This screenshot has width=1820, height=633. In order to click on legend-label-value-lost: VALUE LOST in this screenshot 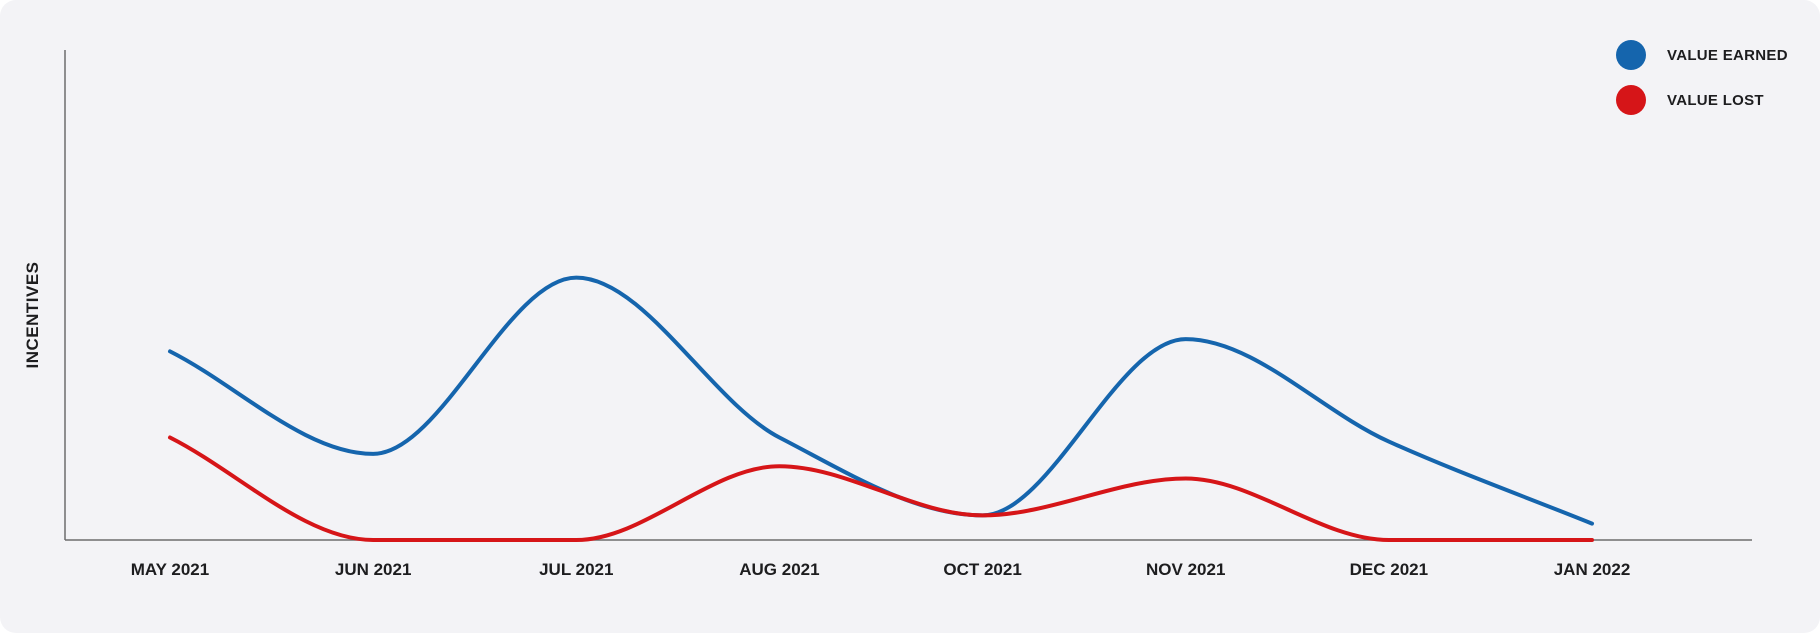, I will do `click(1715, 100)`.